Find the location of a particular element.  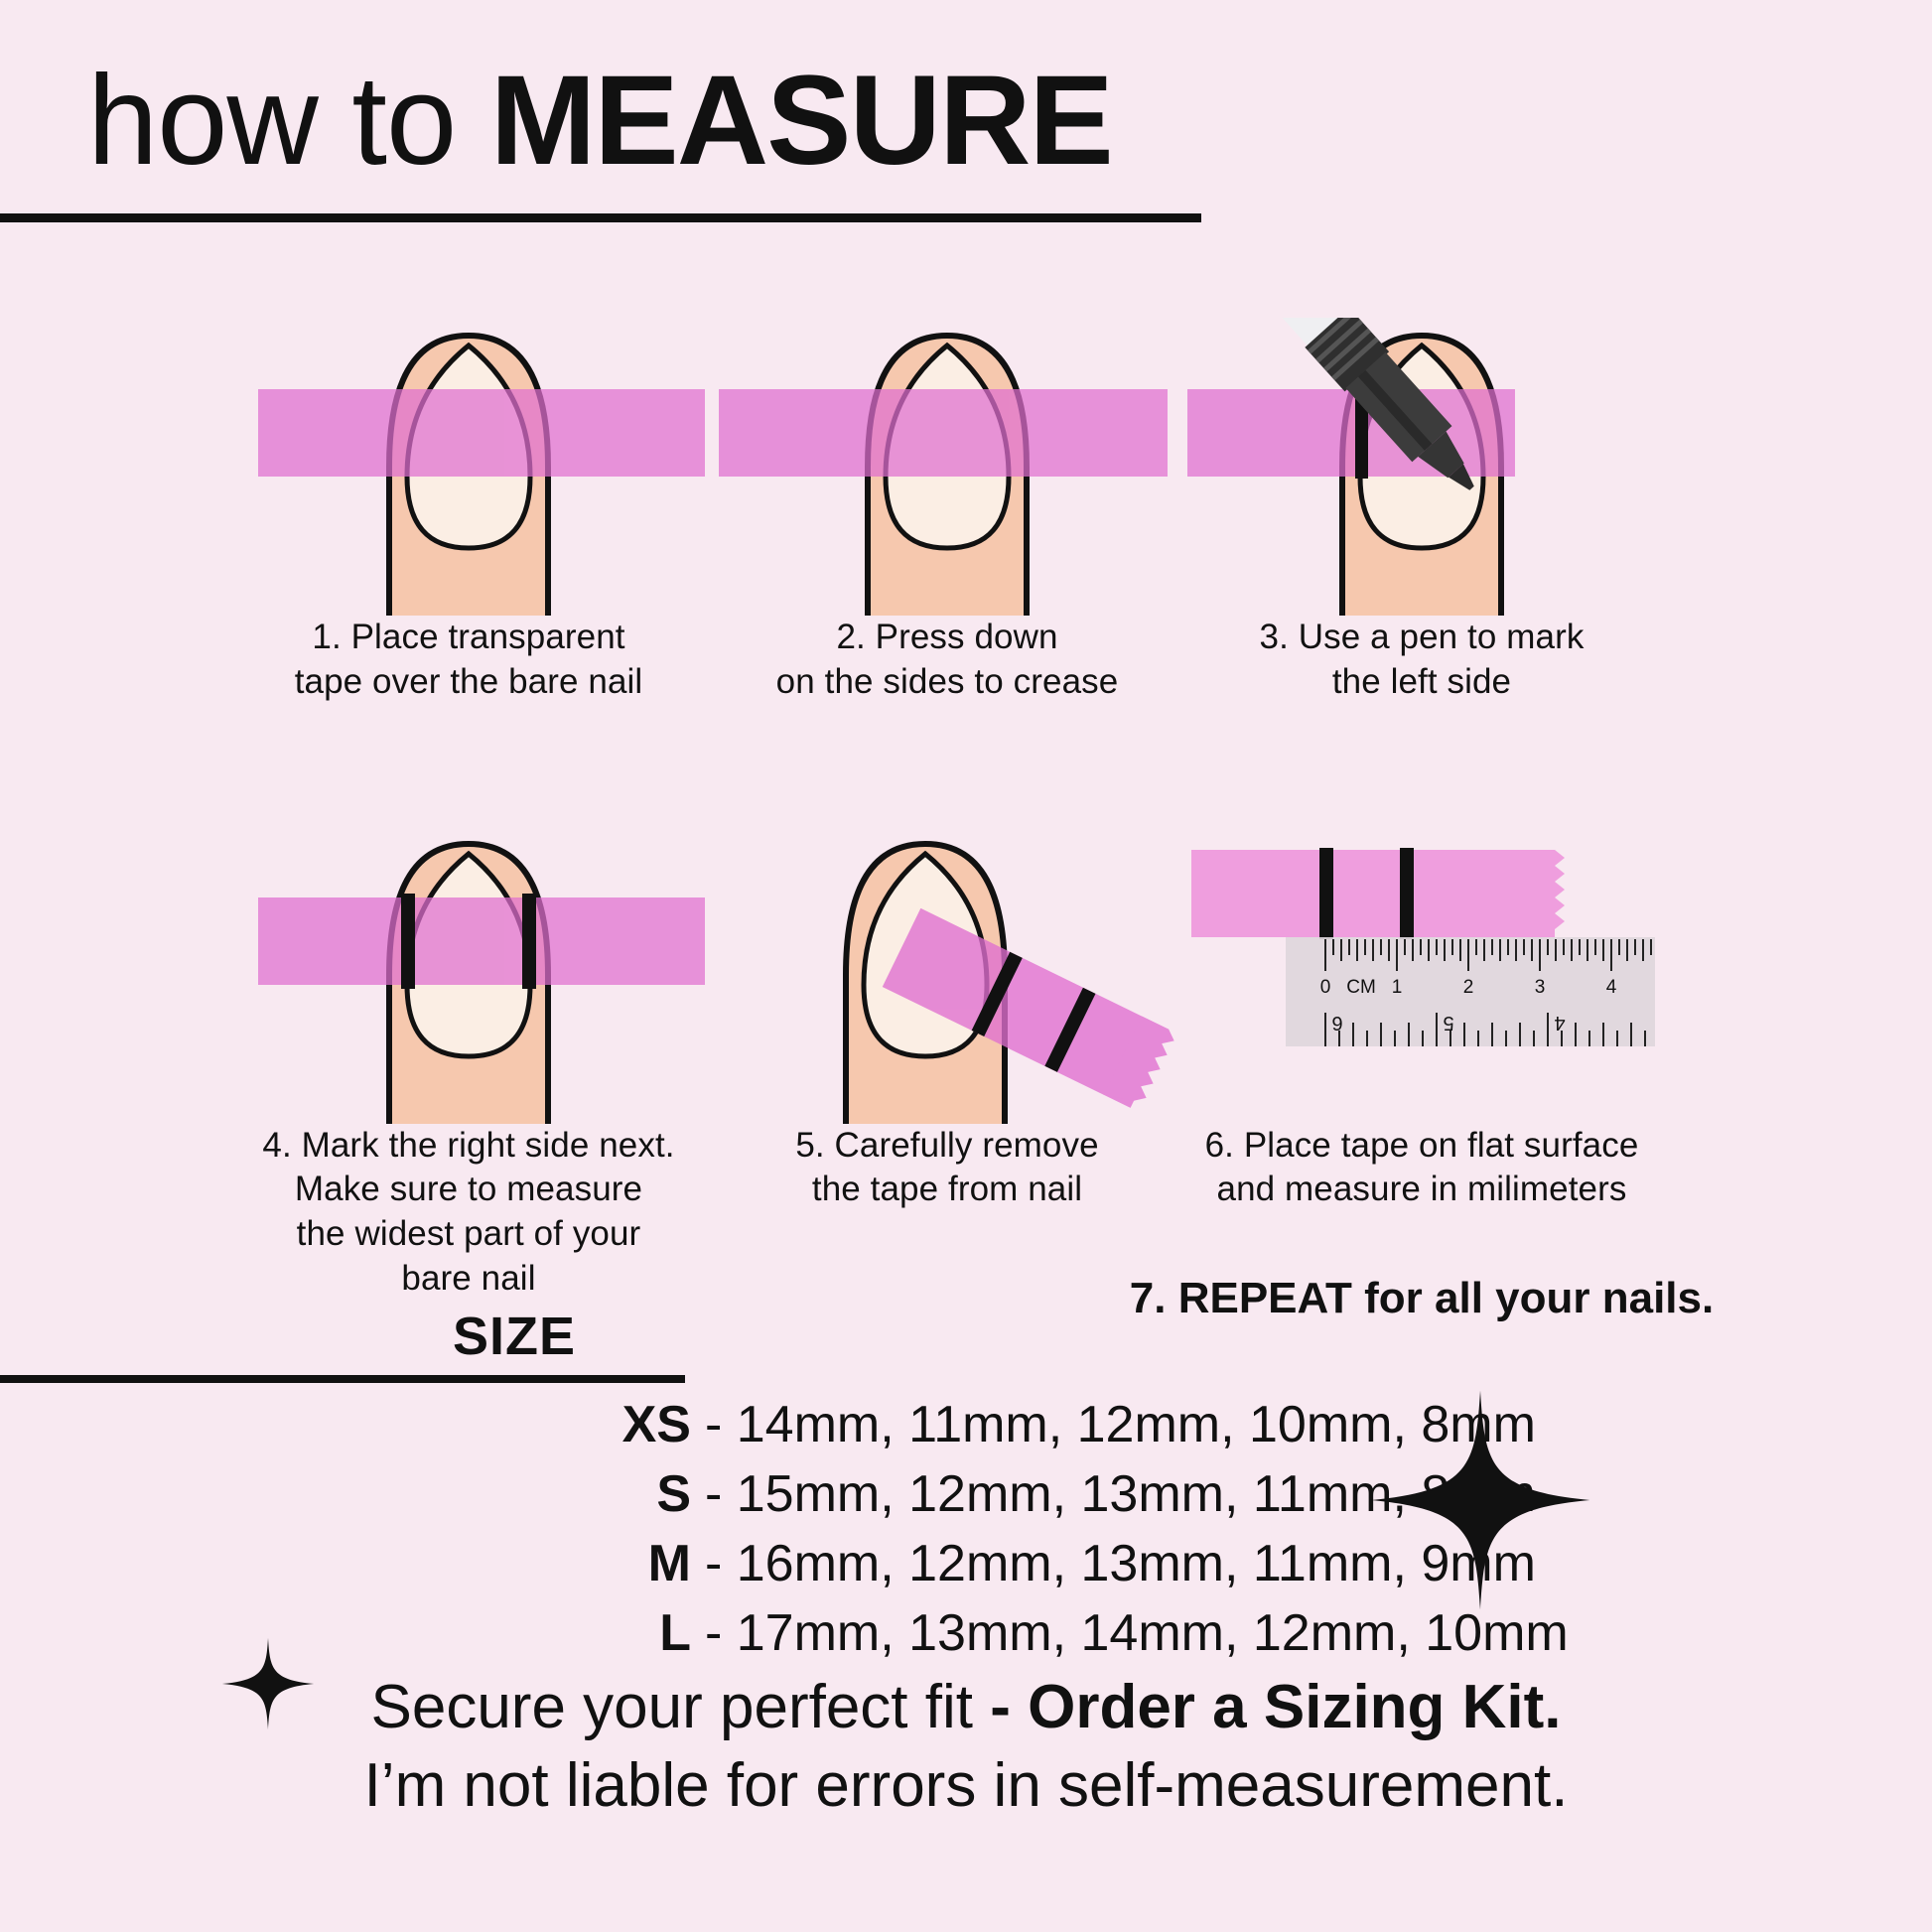

step-2: 2. Press down on the sides to crease is located at coordinates (947, 512).